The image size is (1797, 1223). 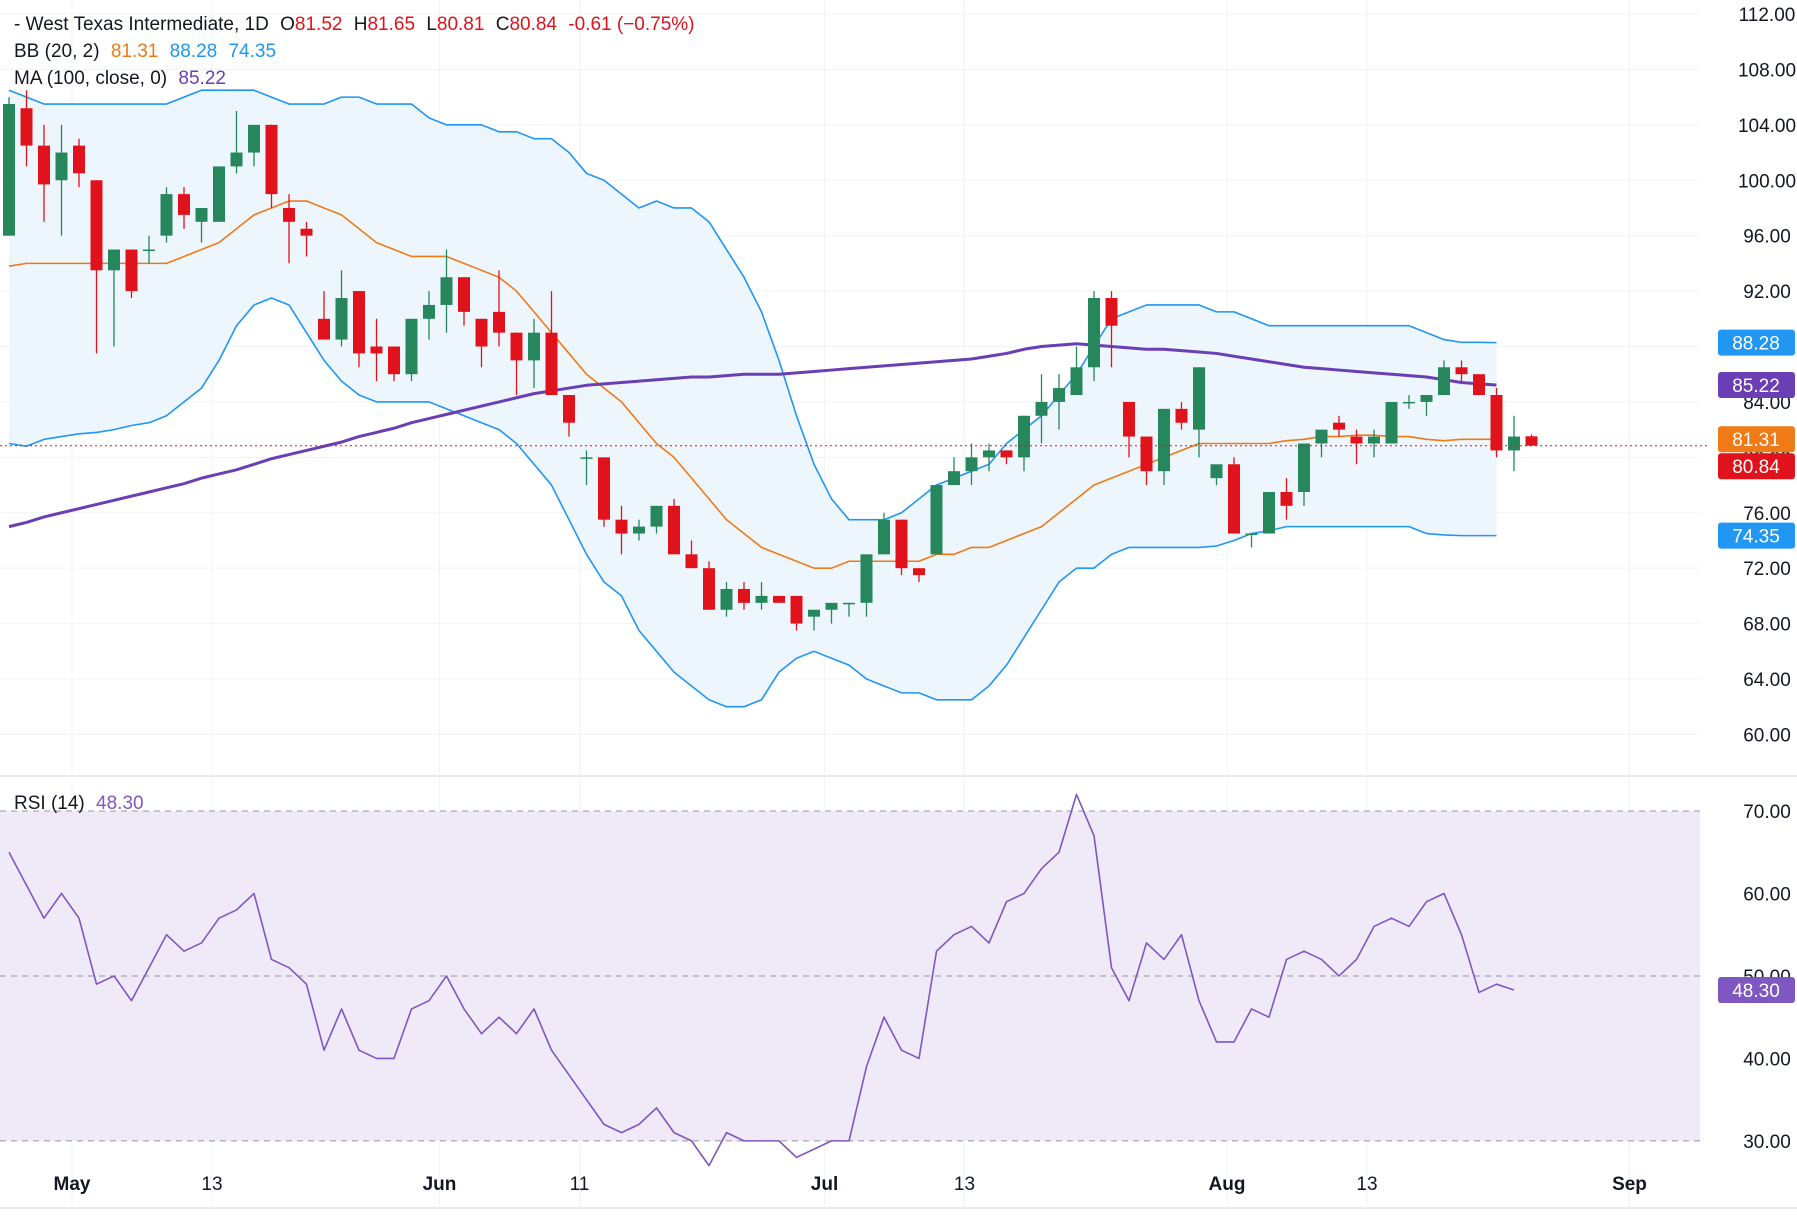 I want to click on bb-mid-value: 81.31, so click(x=134, y=51).